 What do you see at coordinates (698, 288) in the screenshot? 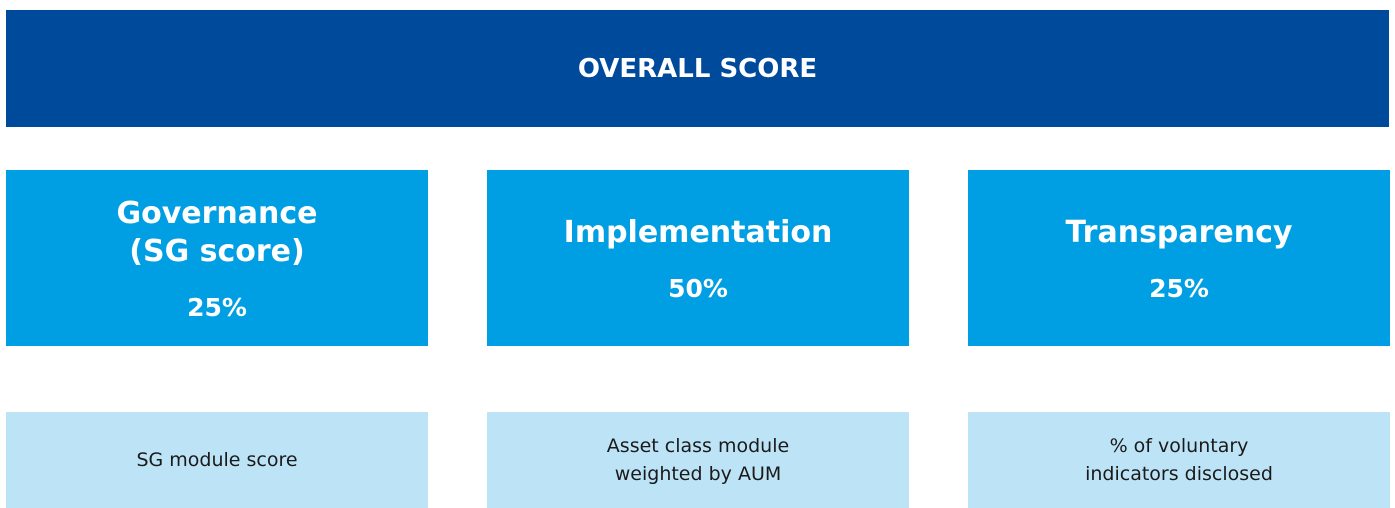
I see `pillar-weight: 50%` at bounding box center [698, 288].